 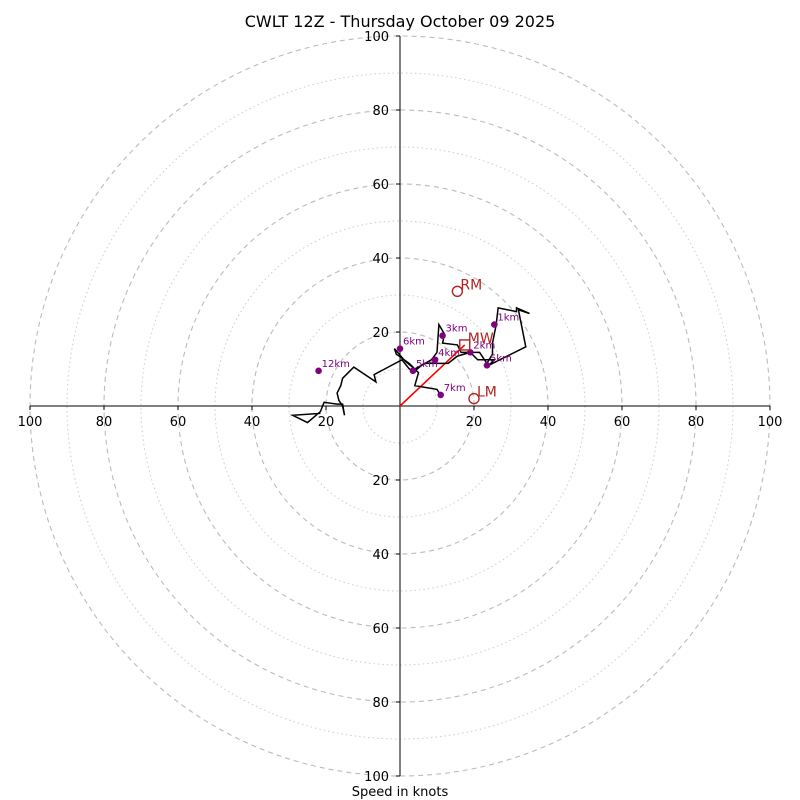 What do you see at coordinates (481, 339) in the screenshot?
I see `storm-motion-label: MW` at bounding box center [481, 339].